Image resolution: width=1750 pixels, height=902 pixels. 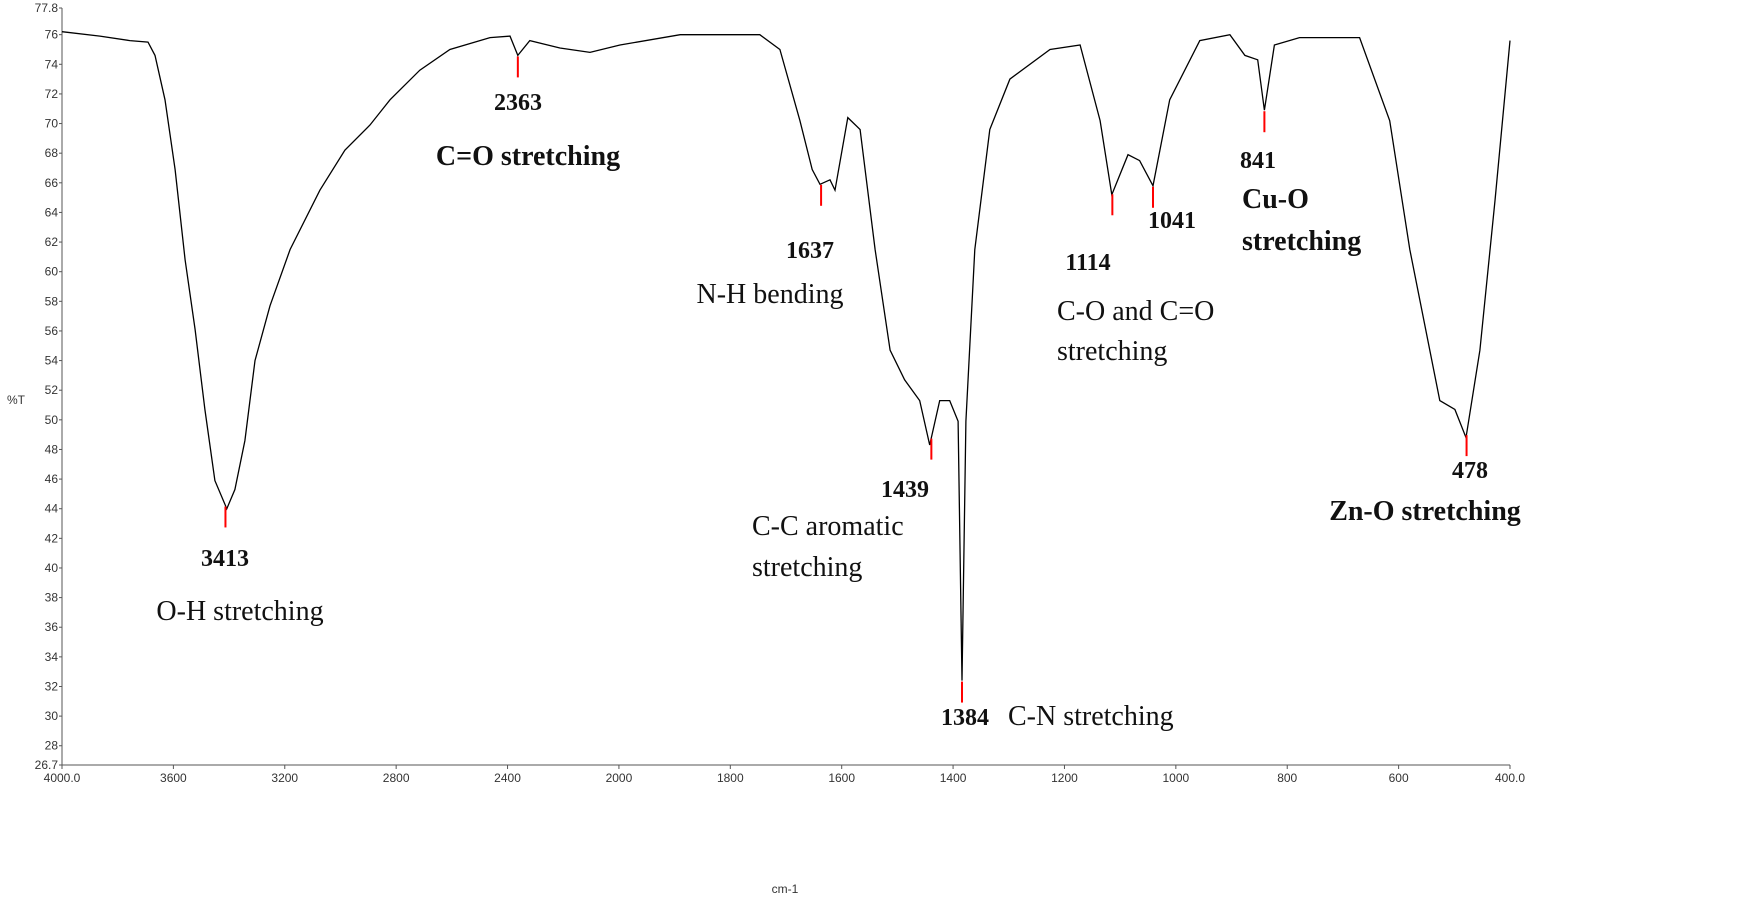 I want to click on y-tick-label: 46, so click(x=52, y=479).